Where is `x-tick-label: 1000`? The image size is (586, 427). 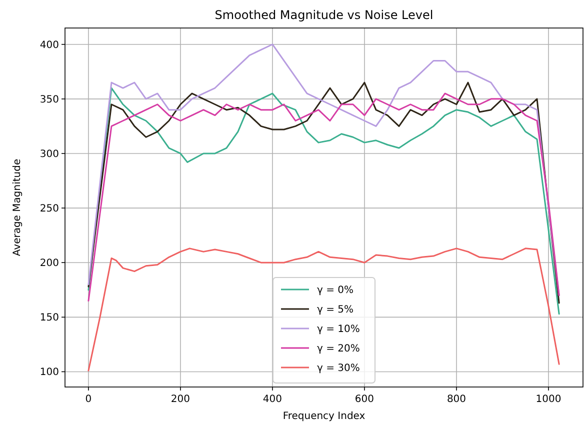 x-tick-label: 1000 is located at coordinates (549, 399).